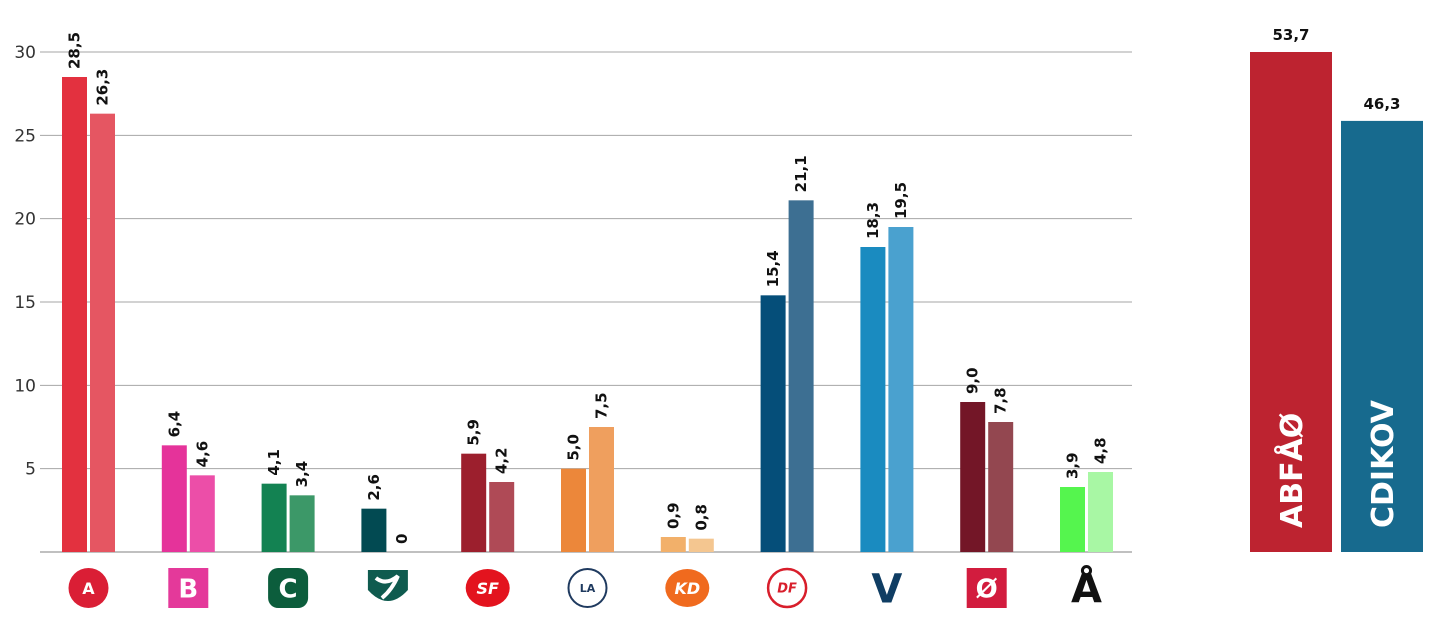  I want to click on svg-text: B, so click(188, 589).